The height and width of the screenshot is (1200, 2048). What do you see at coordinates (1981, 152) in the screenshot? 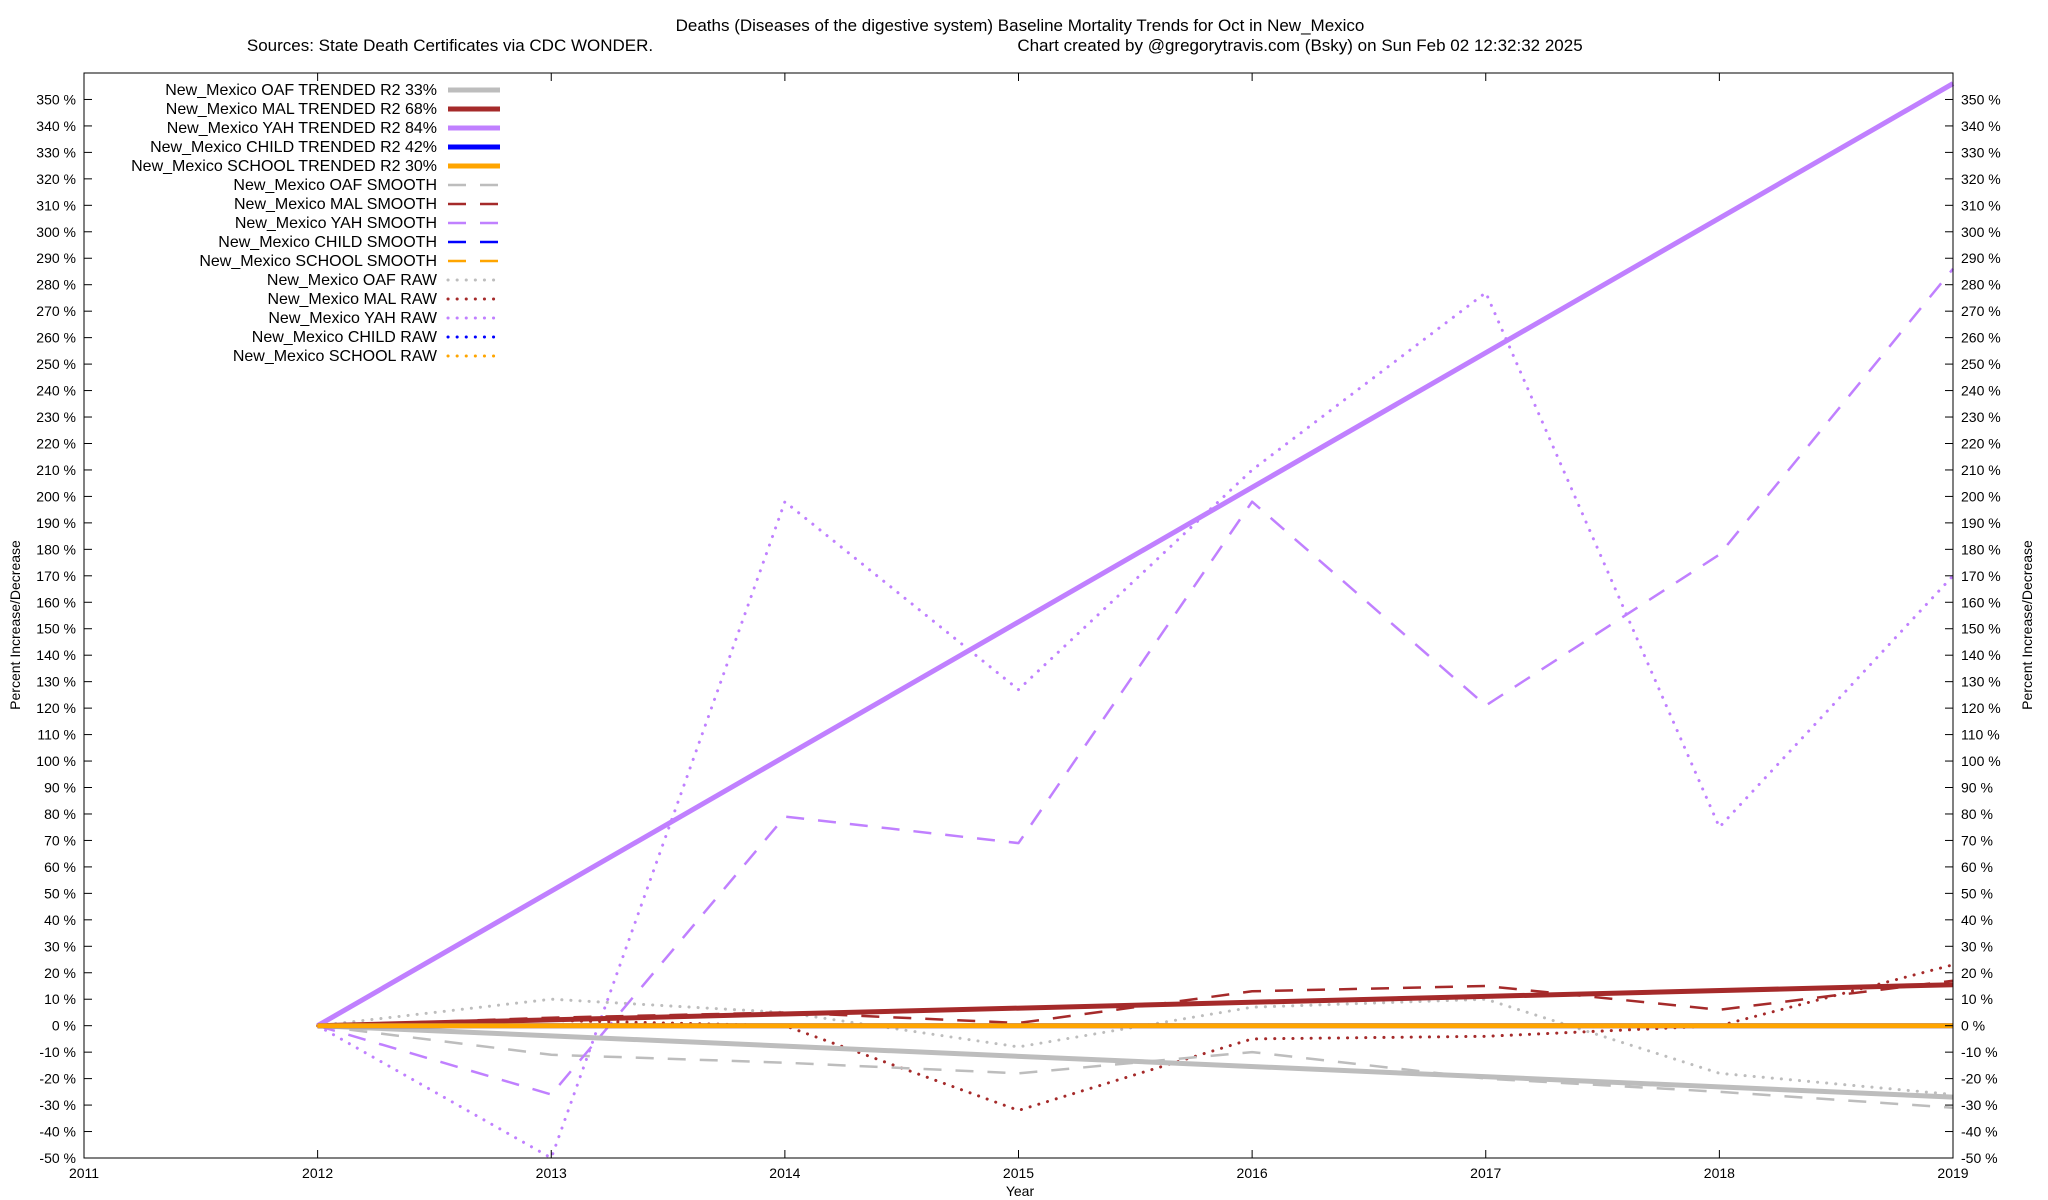
I see `y-tick-label-right: 330 %` at bounding box center [1981, 152].